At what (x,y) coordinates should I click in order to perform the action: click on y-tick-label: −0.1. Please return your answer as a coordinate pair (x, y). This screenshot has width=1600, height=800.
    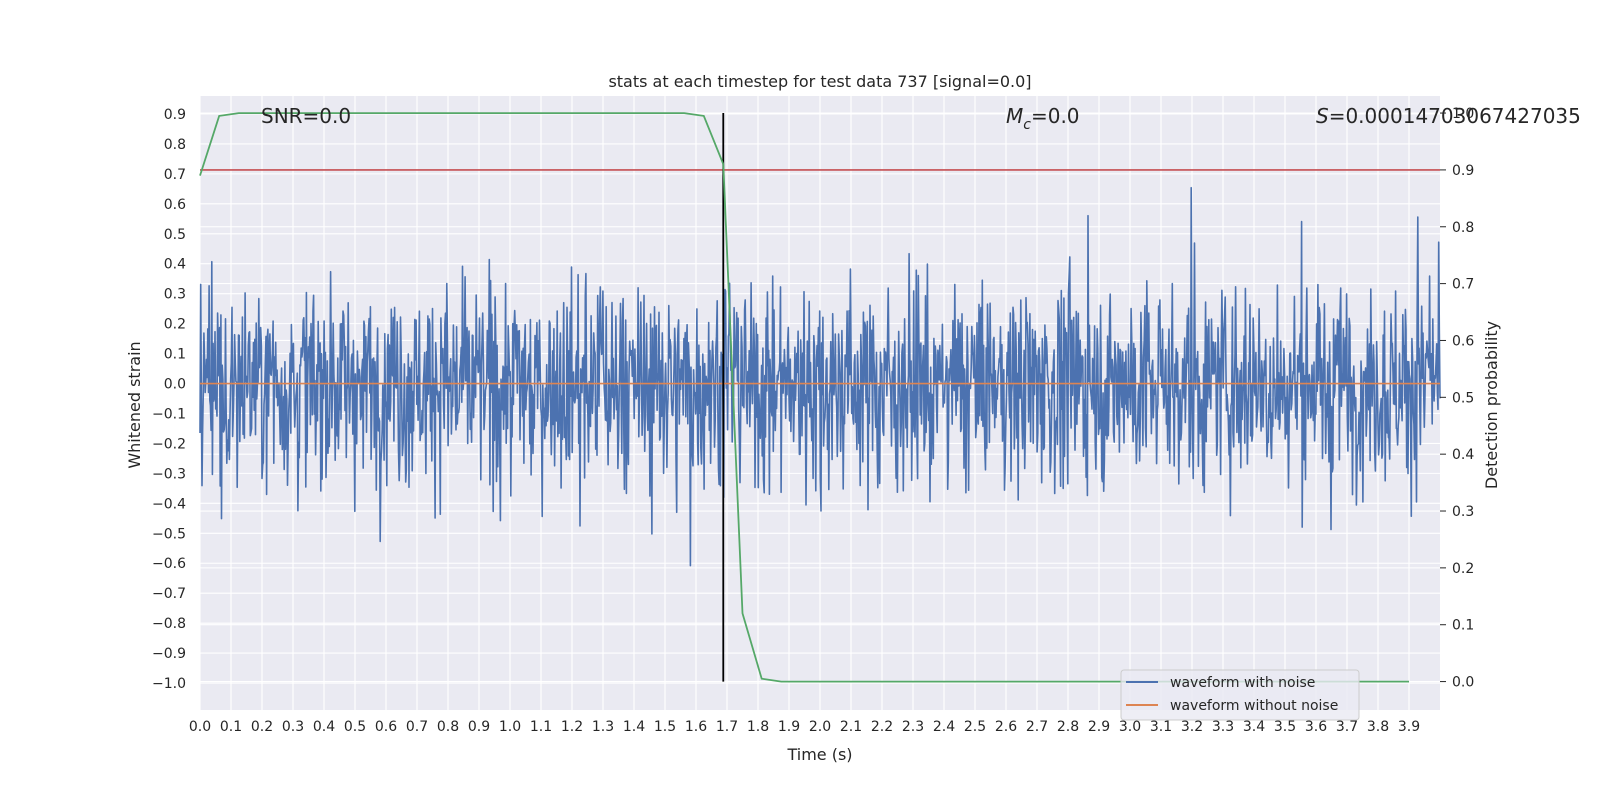
    Looking at the image, I should click on (169, 414).